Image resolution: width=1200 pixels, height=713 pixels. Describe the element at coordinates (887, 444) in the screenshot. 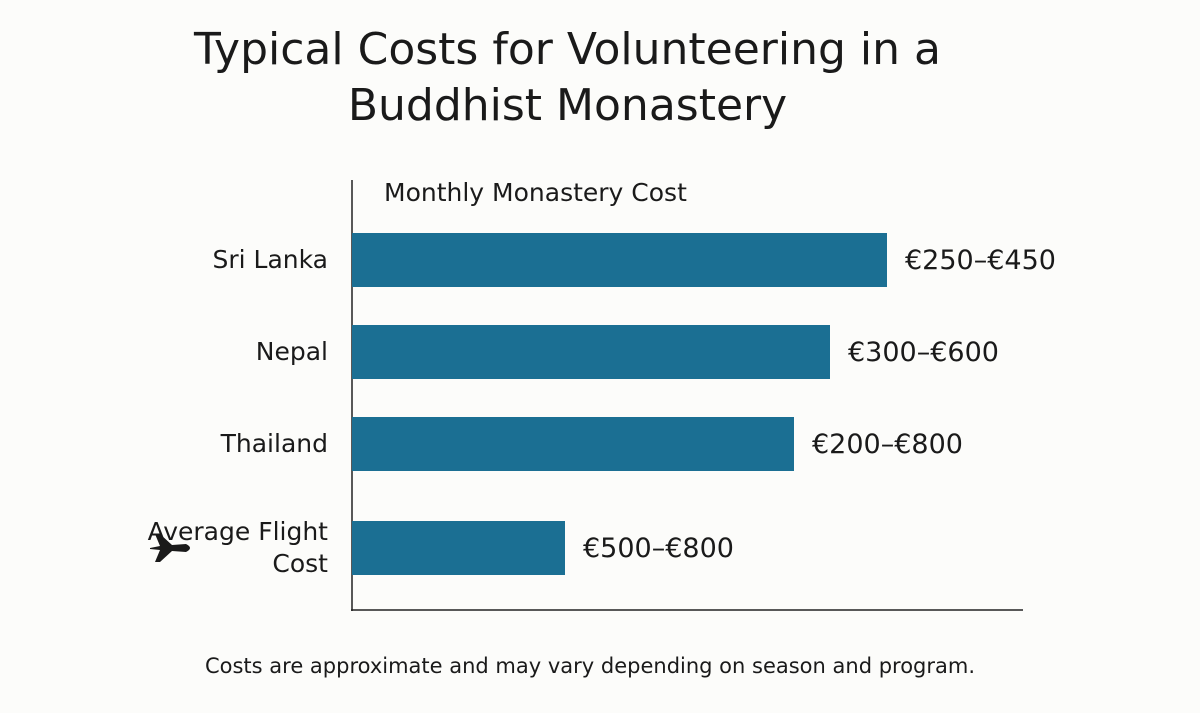

I see `range-label: €200–€800` at that location.